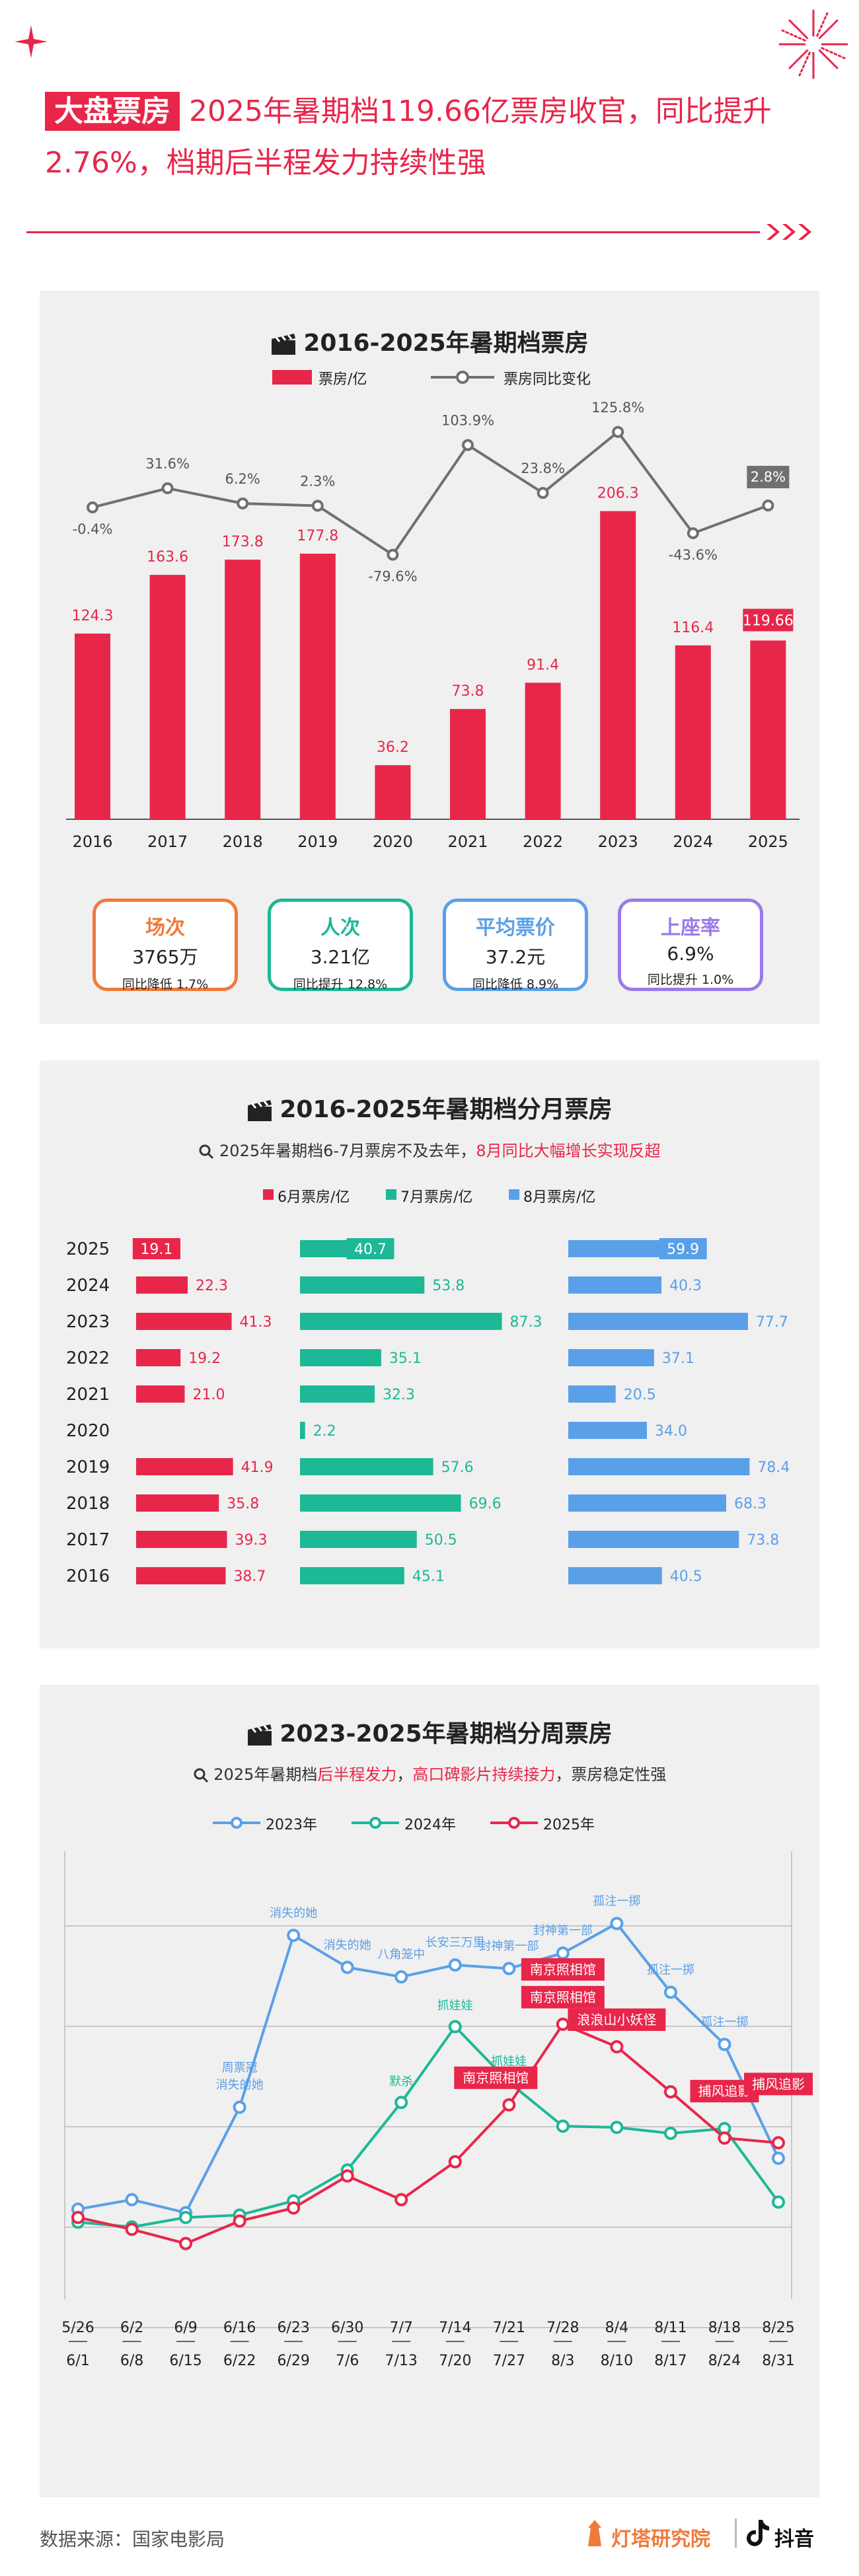 This screenshot has height=2576, width=859. Describe the element at coordinates (514, 1194) in the screenshot. I see `legend-aug-swatch` at that location.